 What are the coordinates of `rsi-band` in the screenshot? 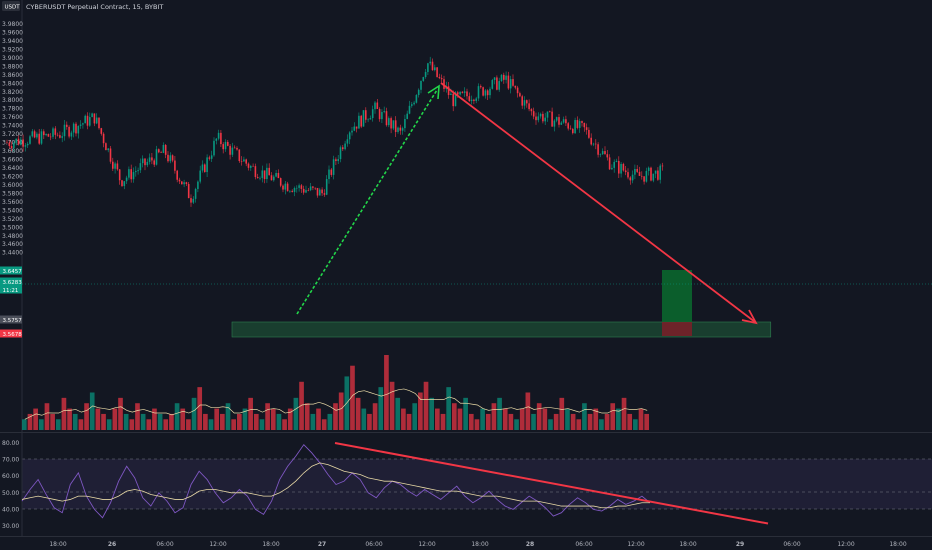 It's located at (477, 484).